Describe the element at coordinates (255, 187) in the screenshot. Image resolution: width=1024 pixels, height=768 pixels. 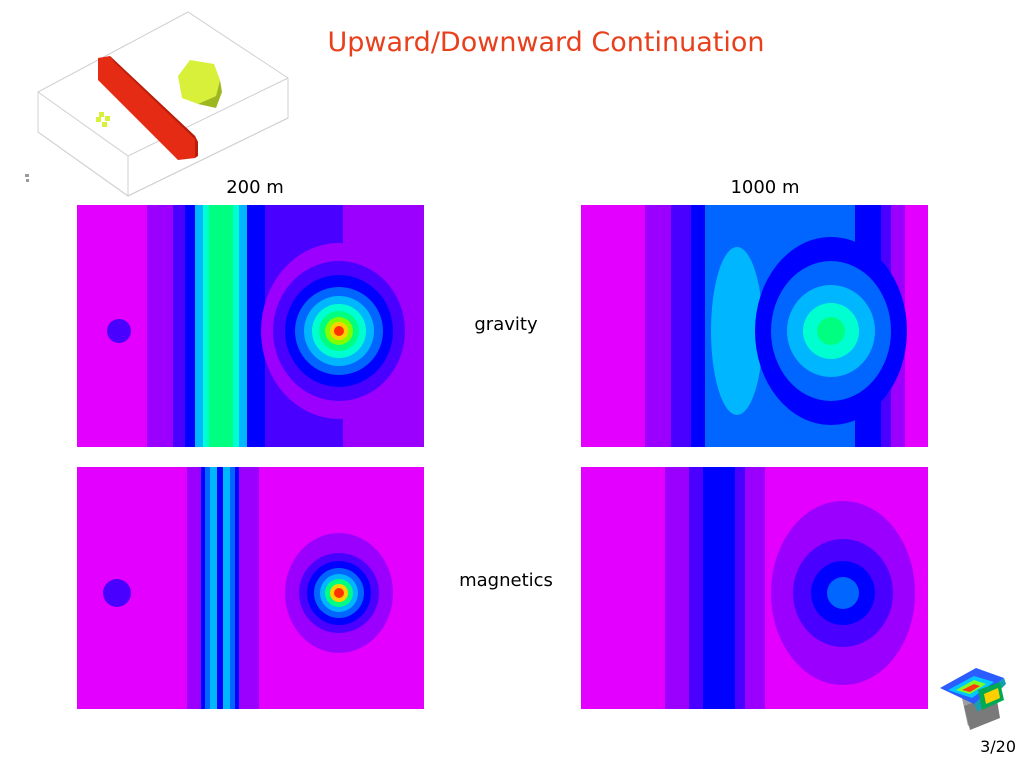
I see `column-label-200m: 200 m` at that location.